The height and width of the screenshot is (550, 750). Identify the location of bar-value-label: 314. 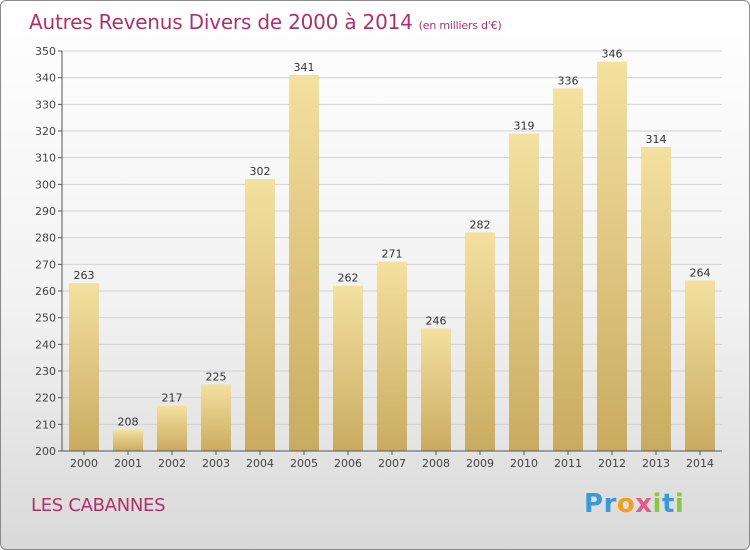
(656, 139).